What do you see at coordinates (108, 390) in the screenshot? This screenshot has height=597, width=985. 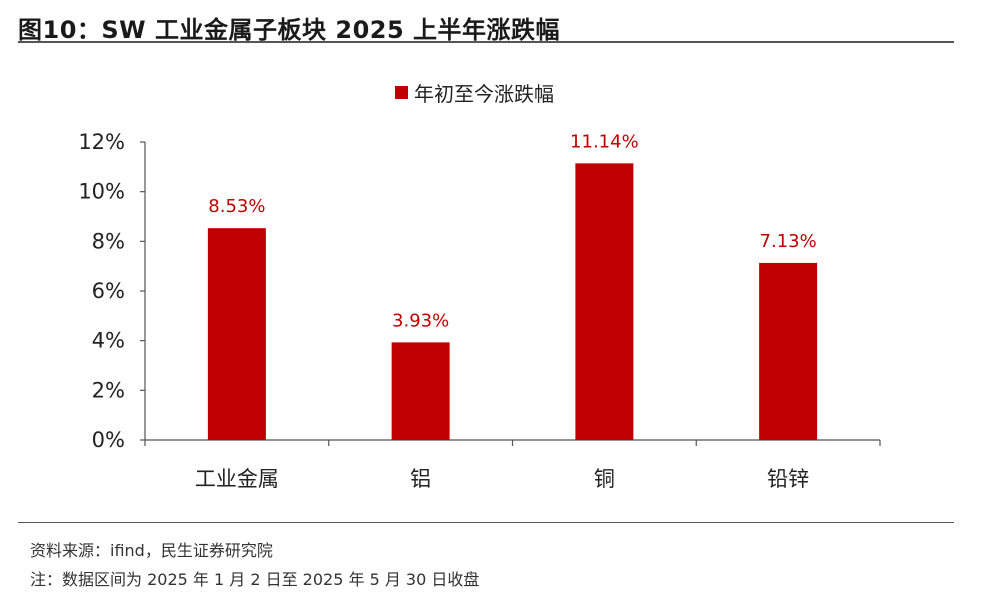 I see `y-tick-label: 2%` at bounding box center [108, 390].